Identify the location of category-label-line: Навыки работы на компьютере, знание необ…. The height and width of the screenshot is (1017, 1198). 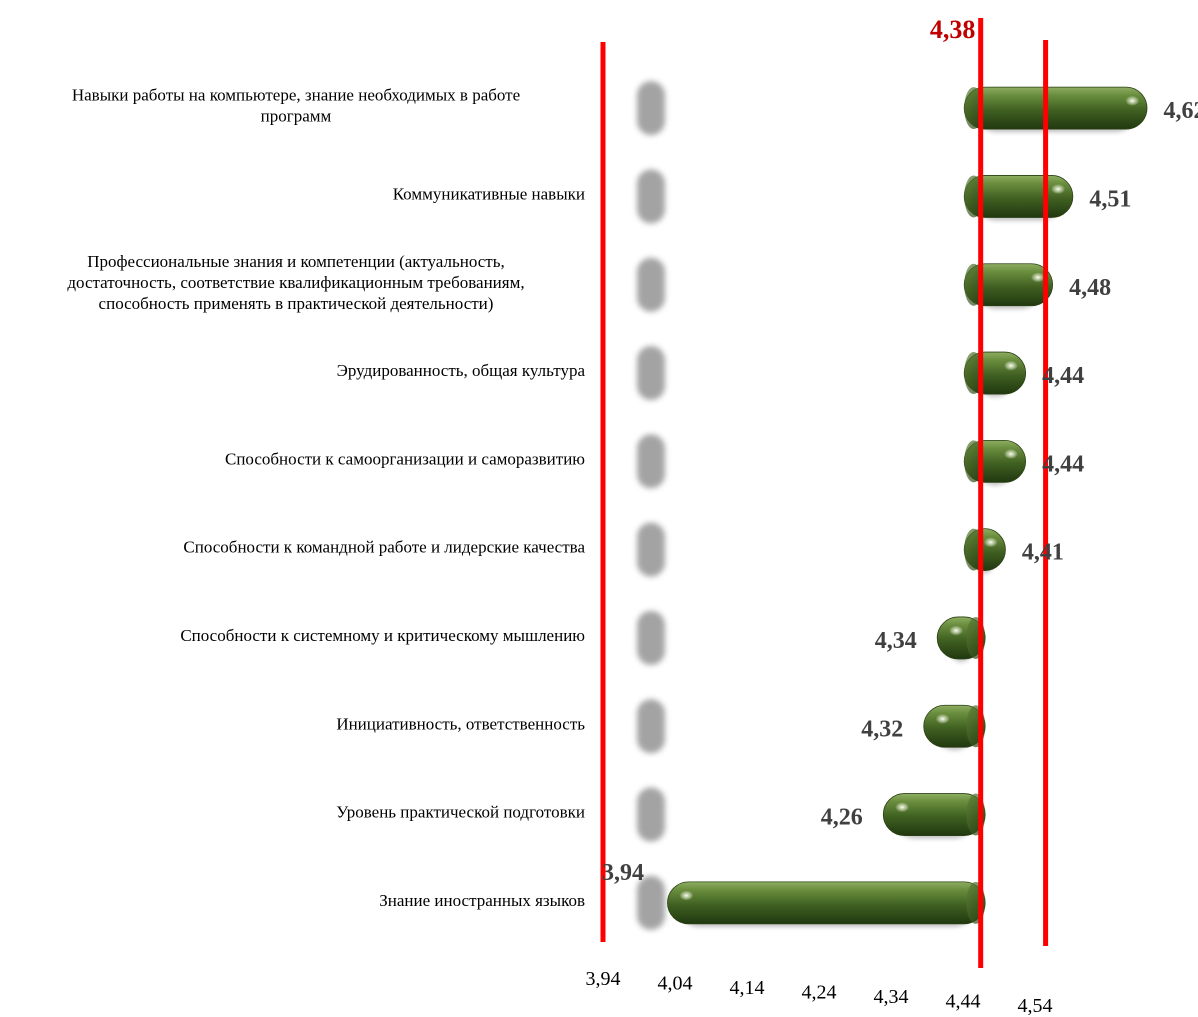
(296, 95).